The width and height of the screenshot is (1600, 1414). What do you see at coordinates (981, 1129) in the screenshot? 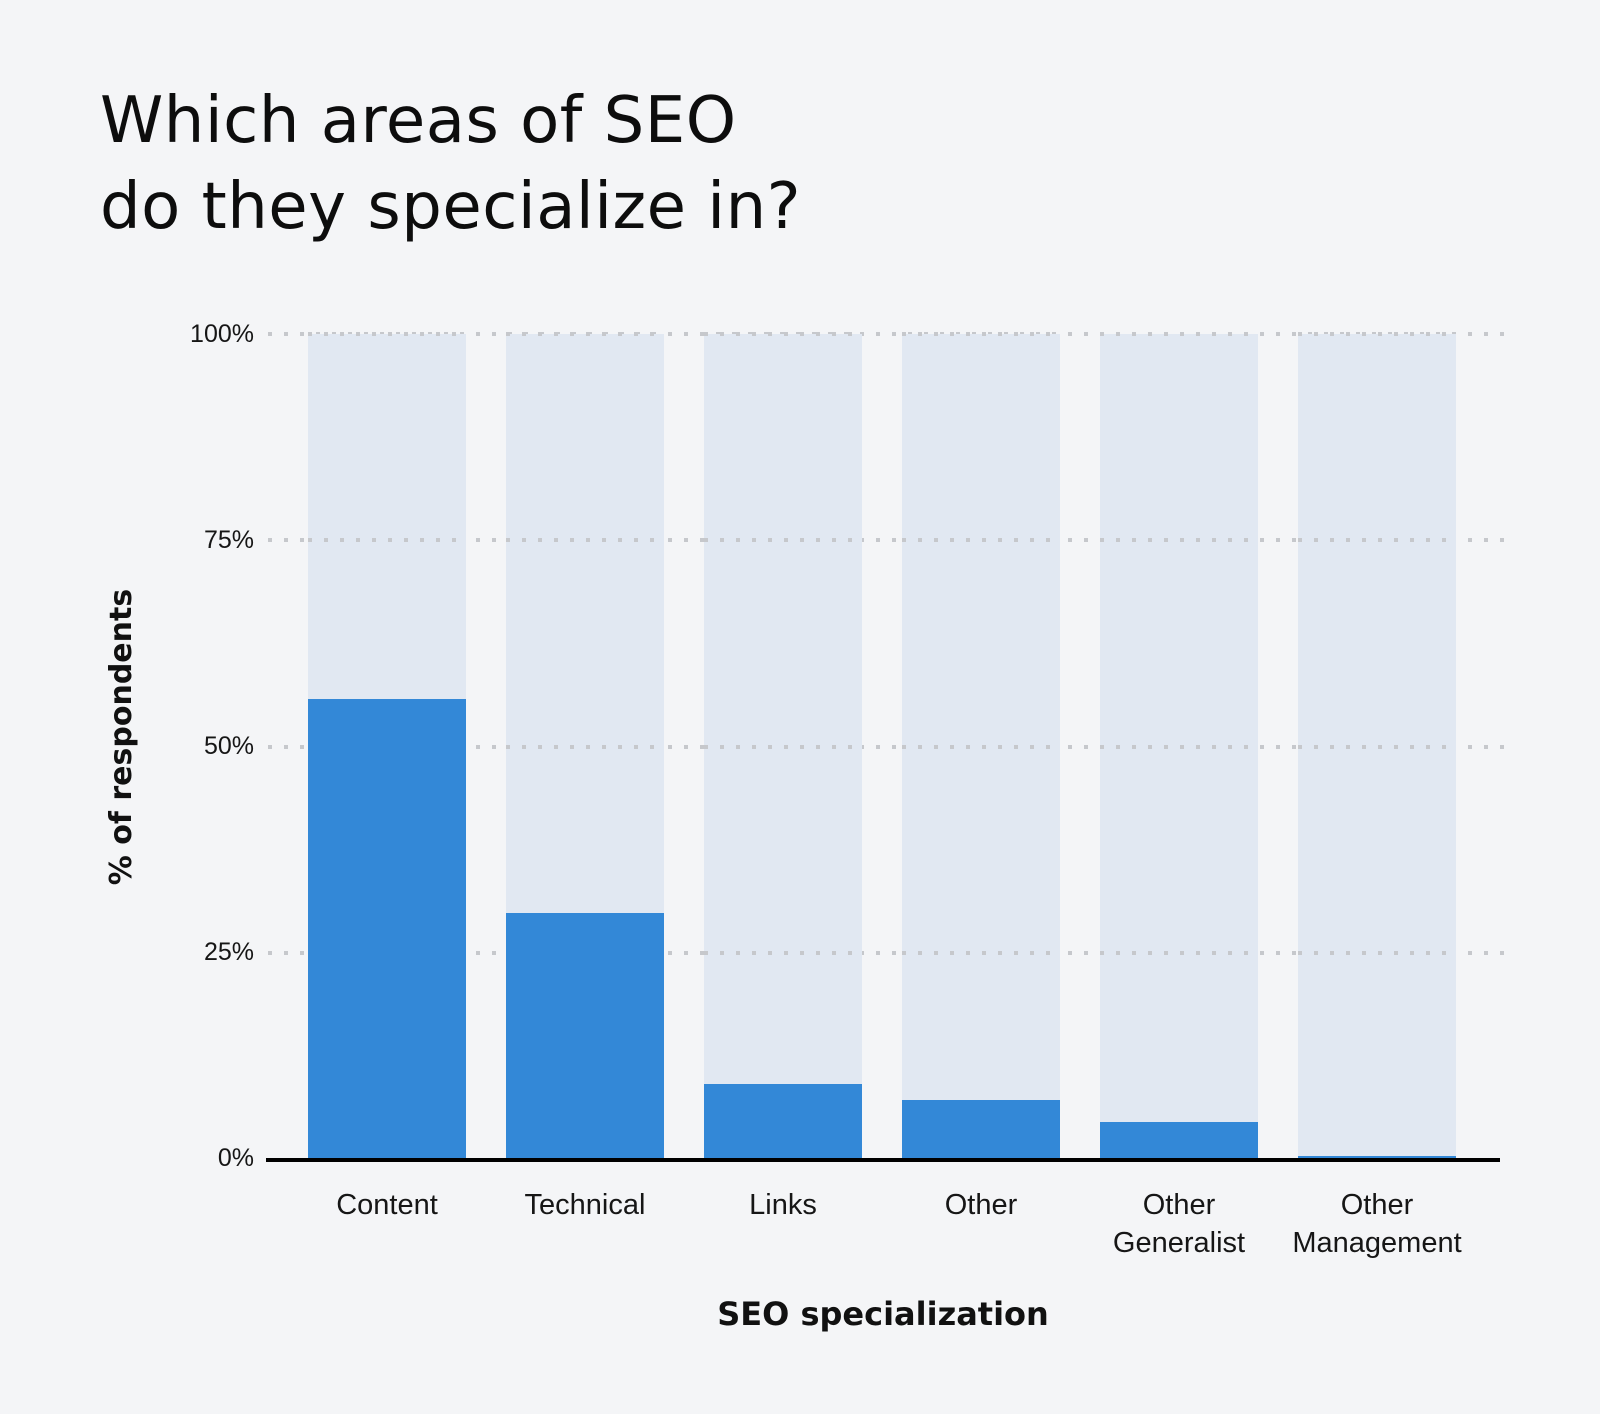
I see `bar-other` at bounding box center [981, 1129].